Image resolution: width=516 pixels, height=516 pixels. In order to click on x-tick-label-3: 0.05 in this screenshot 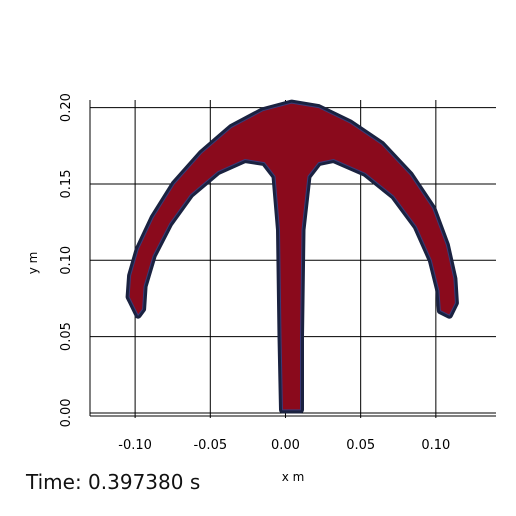, I will do `click(360, 445)`.